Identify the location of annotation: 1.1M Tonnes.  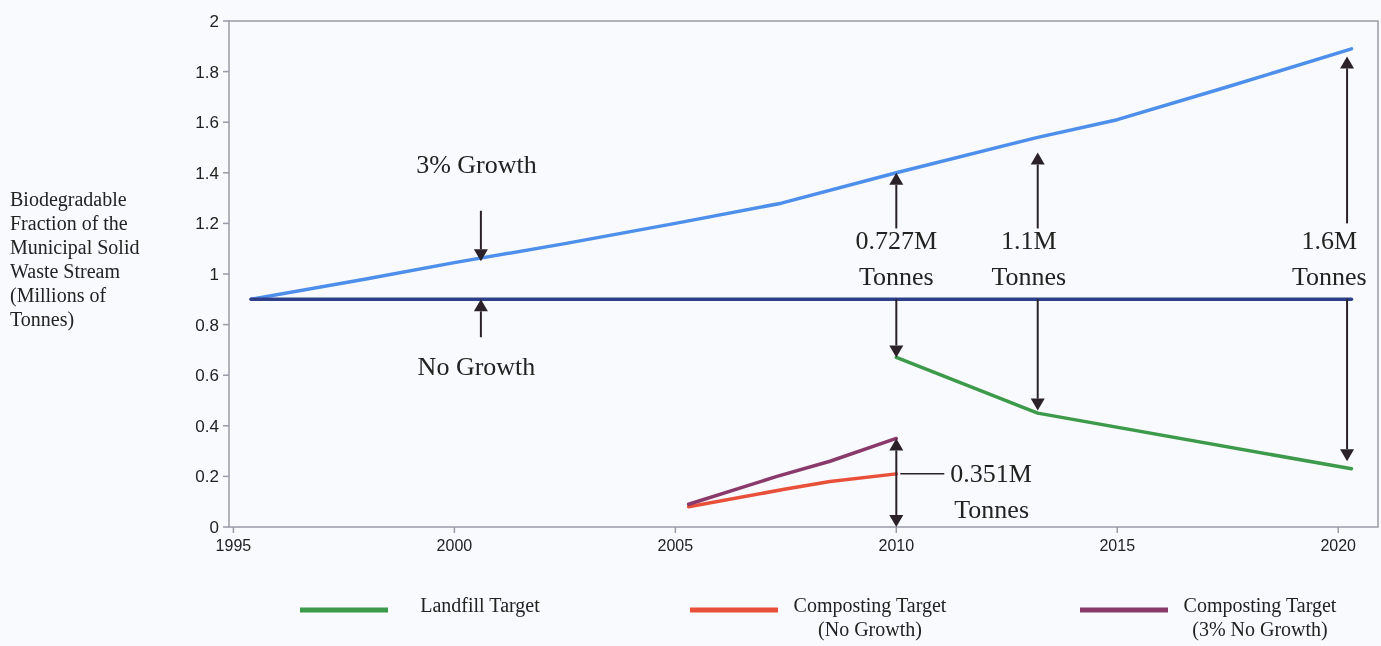
(1029, 258).